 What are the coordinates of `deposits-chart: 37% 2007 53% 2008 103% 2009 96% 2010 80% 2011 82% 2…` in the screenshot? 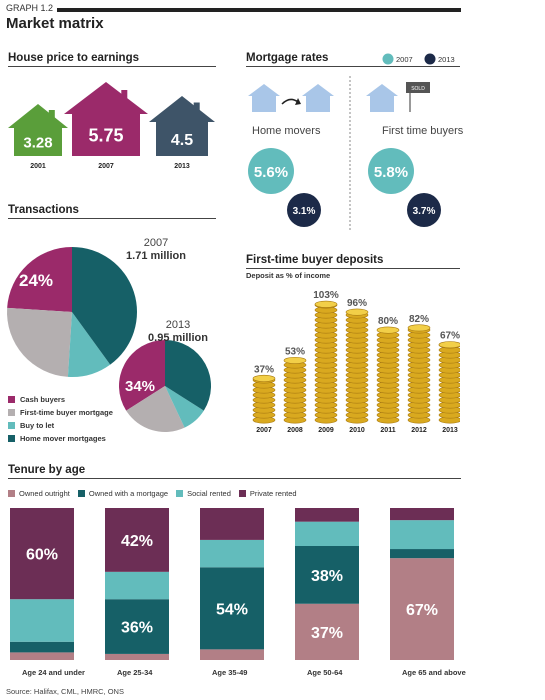 It's located at (356, 362).